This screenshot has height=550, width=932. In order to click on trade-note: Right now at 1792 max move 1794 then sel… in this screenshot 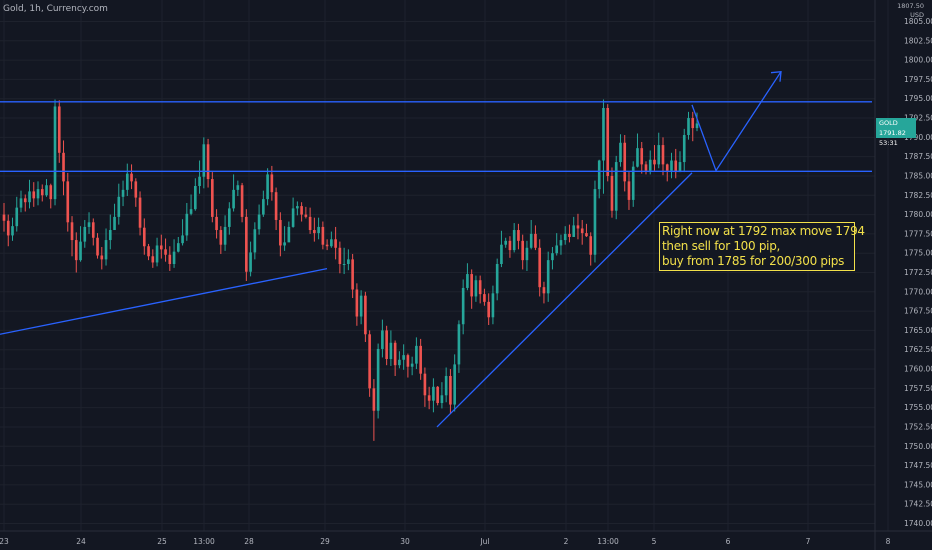, I will do `click(762, 246)`.